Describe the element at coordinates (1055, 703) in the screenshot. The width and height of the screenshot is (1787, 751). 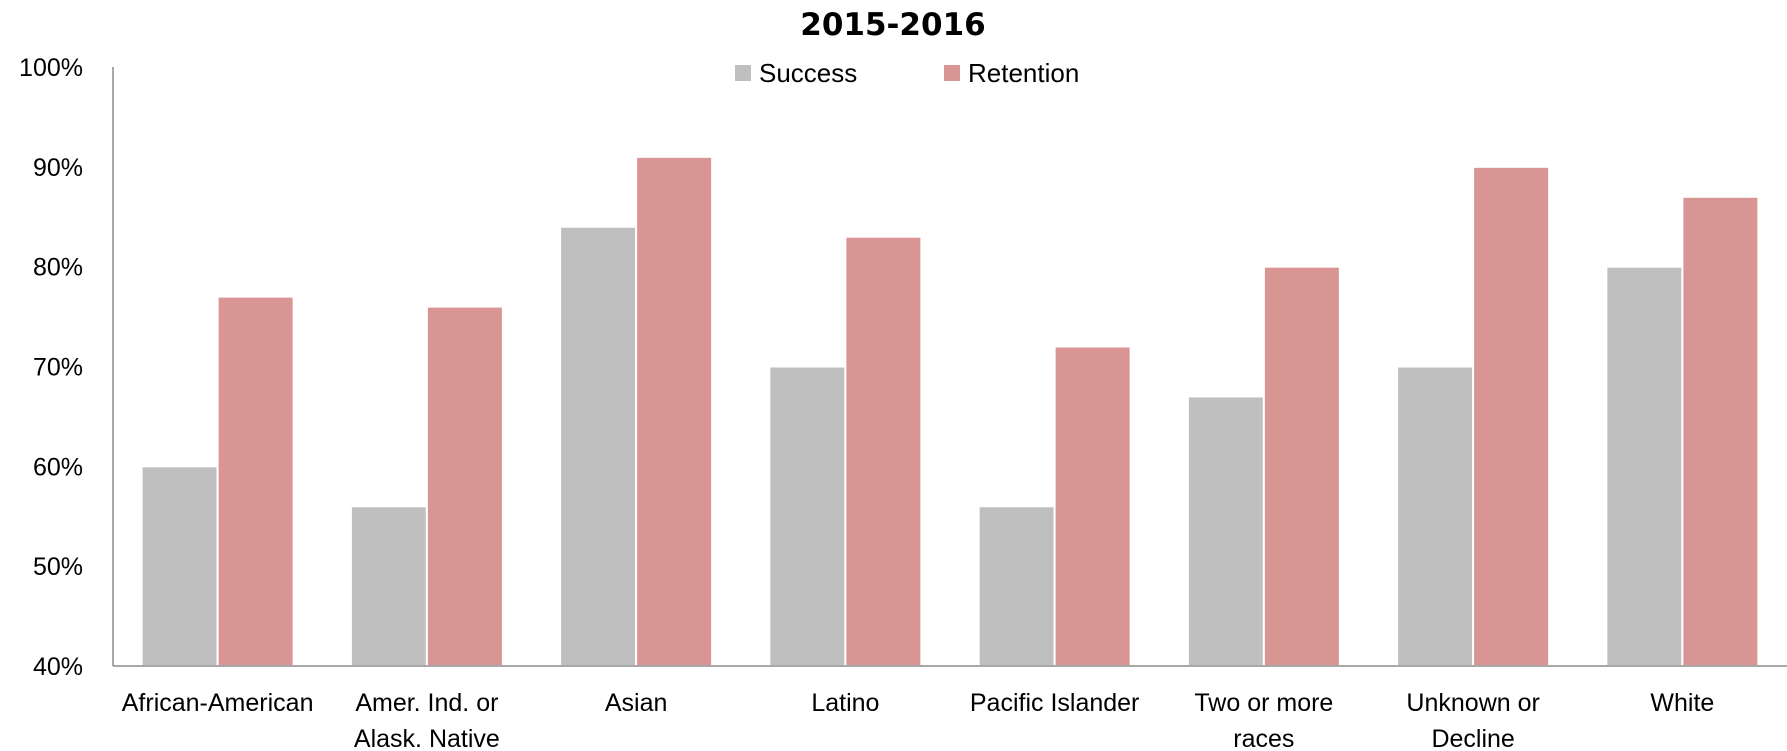
I see `x-tick-label: Pacific Islander` at that location.